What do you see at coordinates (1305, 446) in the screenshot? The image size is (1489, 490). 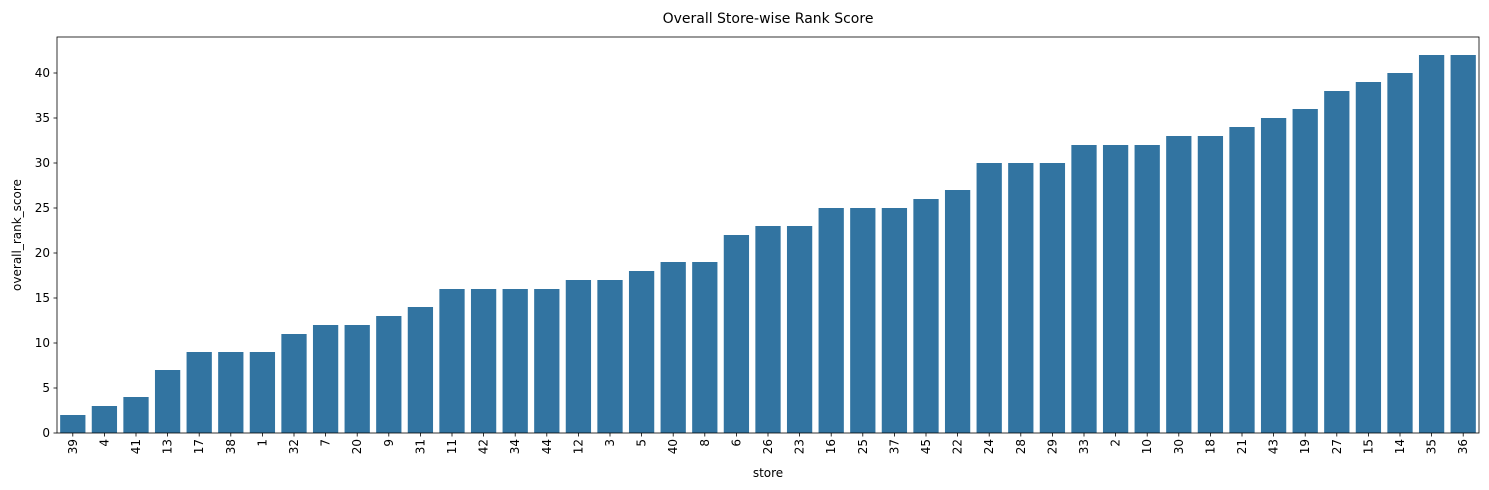 I see `x-tick-label: 19` at bounding box center [1305, 446].